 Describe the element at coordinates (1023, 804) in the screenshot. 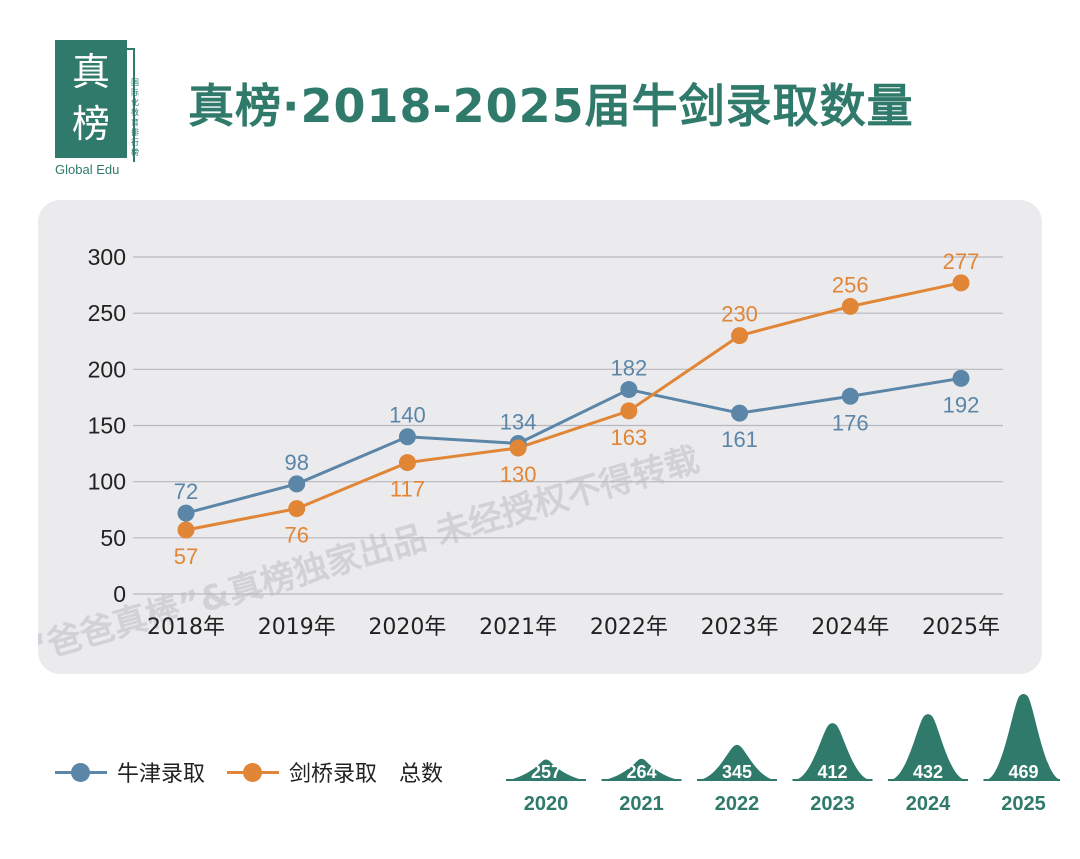

I see `total-year-label: 2025` at that location.